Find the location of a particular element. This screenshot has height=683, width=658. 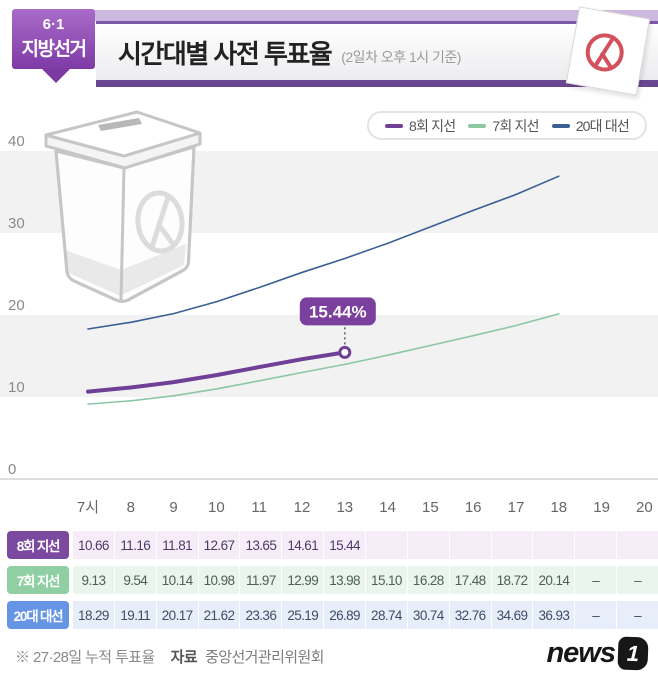

legend-item: 8회 지선 is located at coordinates (420, 126).